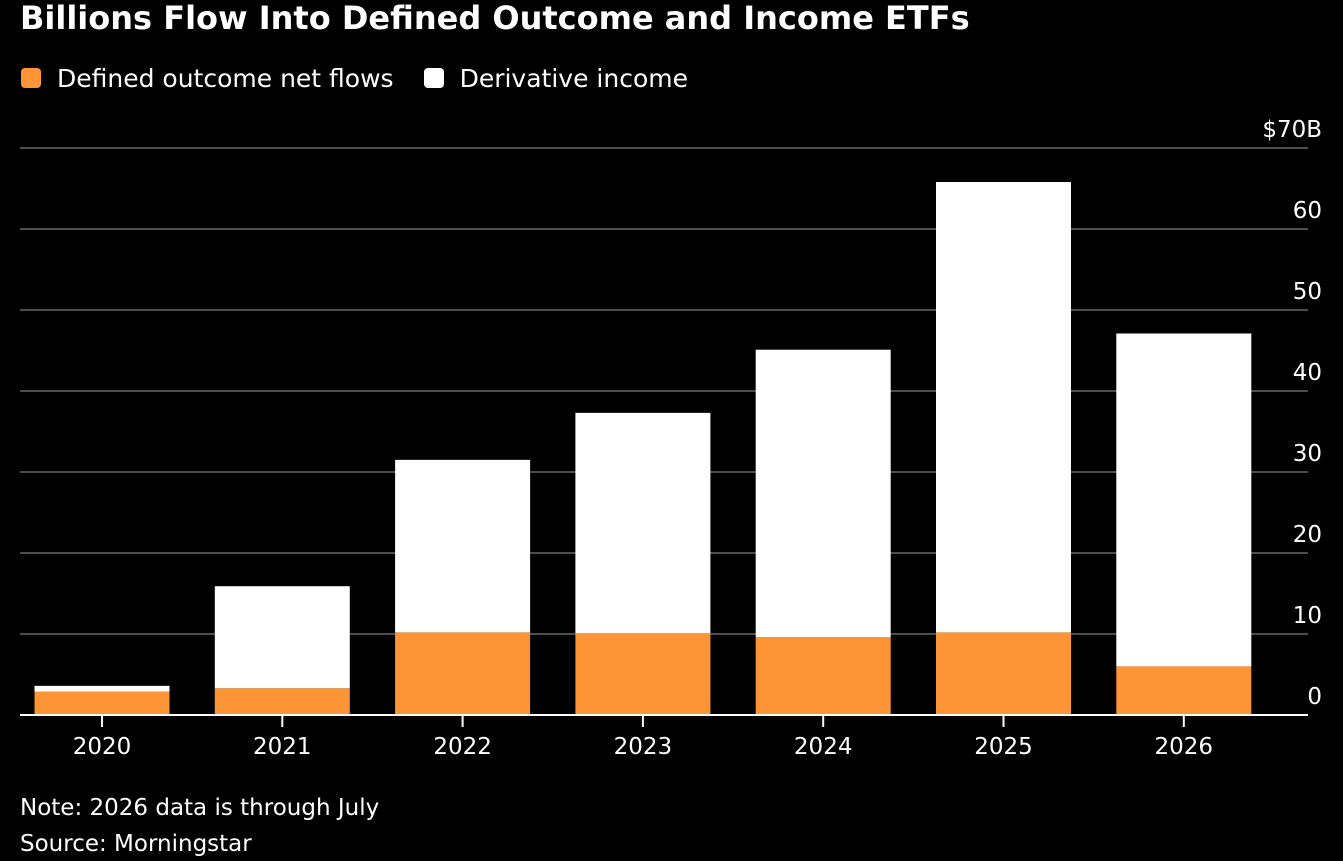 The image size is (1343, 861). Describe the element at coordinates (1307, 373) in the screenshot. I see `y-tick-label: 40` at that location.